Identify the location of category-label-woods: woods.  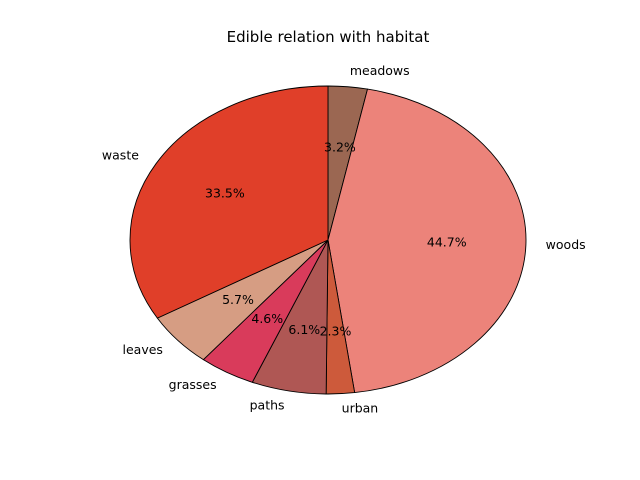
(566, 244).